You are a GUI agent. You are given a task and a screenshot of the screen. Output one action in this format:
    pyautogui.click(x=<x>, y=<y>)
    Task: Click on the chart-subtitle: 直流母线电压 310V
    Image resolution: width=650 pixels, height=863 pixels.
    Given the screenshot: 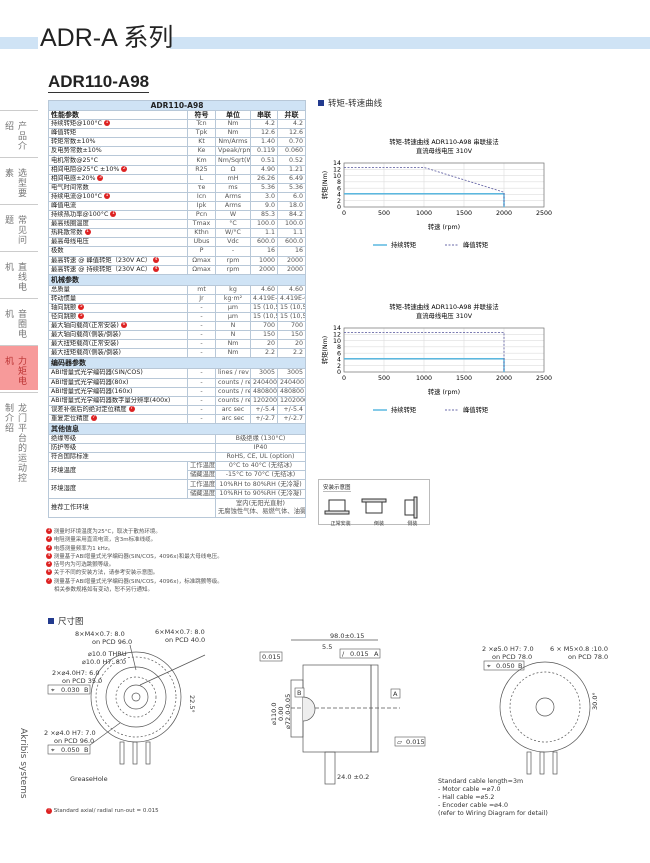 What is the action you would take?
    pyautogui.click(x=444, y=150)
    